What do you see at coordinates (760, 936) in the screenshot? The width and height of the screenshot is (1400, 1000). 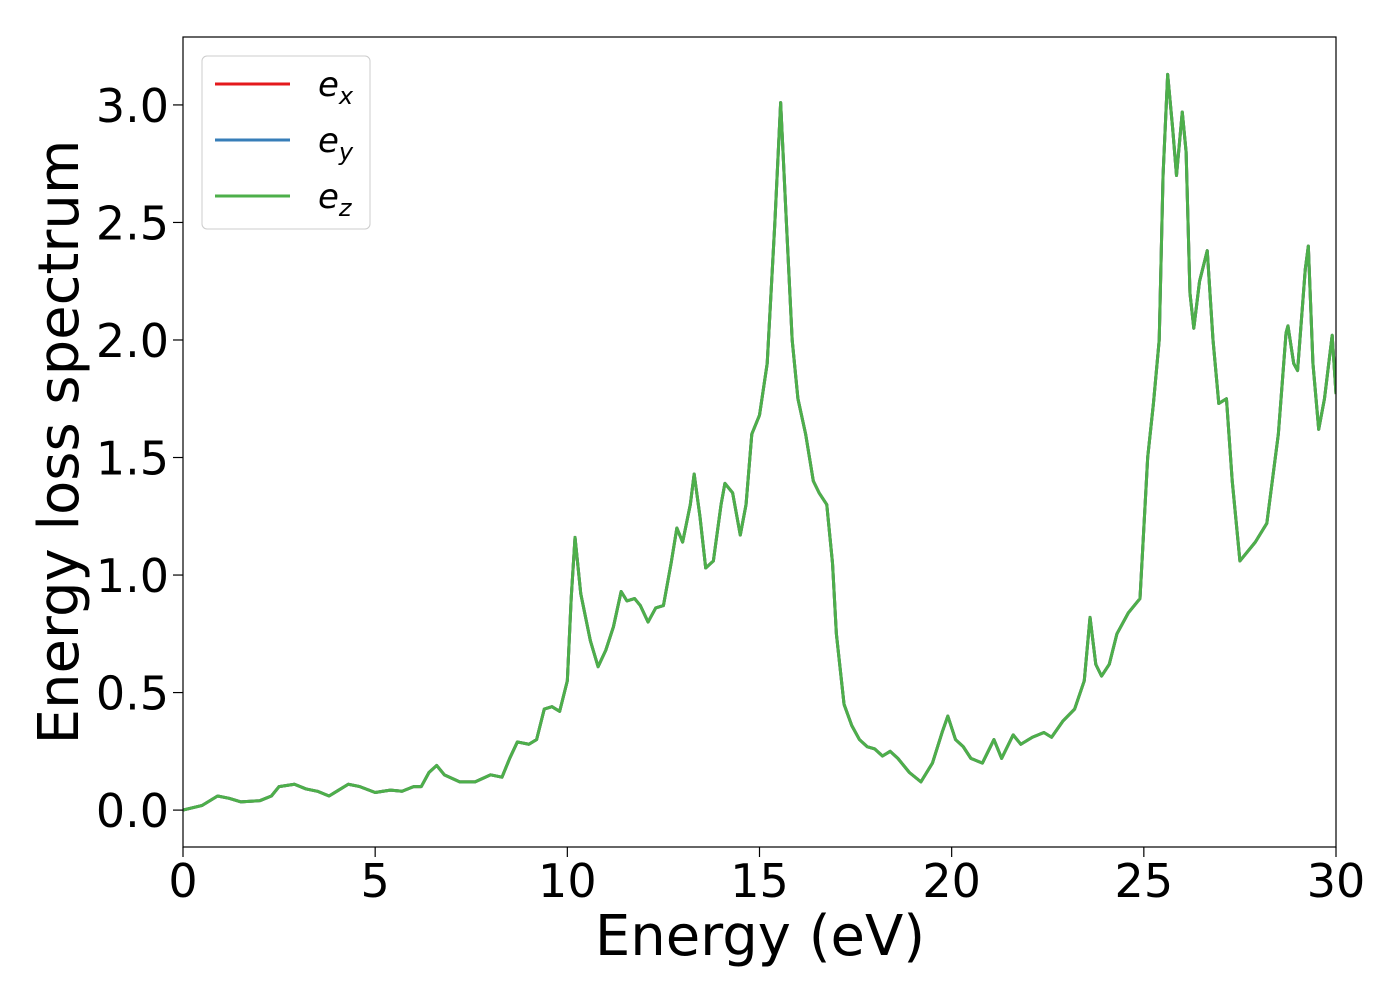 I see `x-axis-label: Energy (eV)` at bounding box center [760, 936].